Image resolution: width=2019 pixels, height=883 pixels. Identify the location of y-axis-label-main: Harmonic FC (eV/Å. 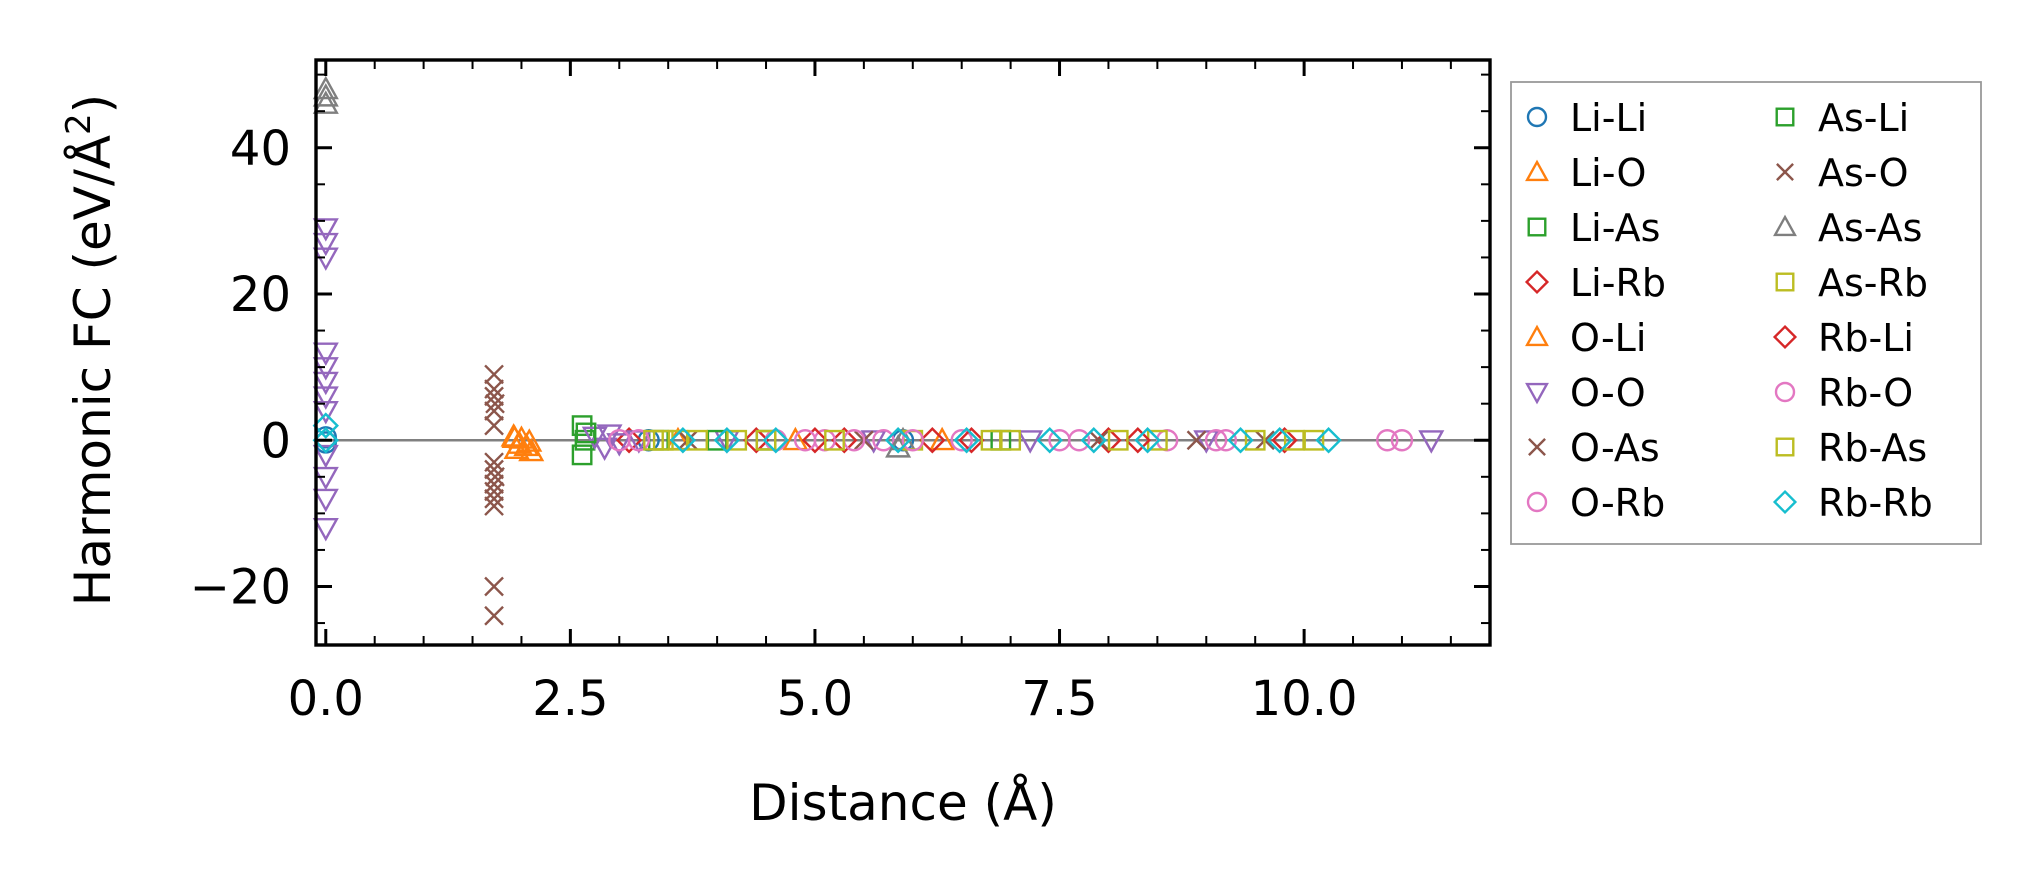
(93, 370).